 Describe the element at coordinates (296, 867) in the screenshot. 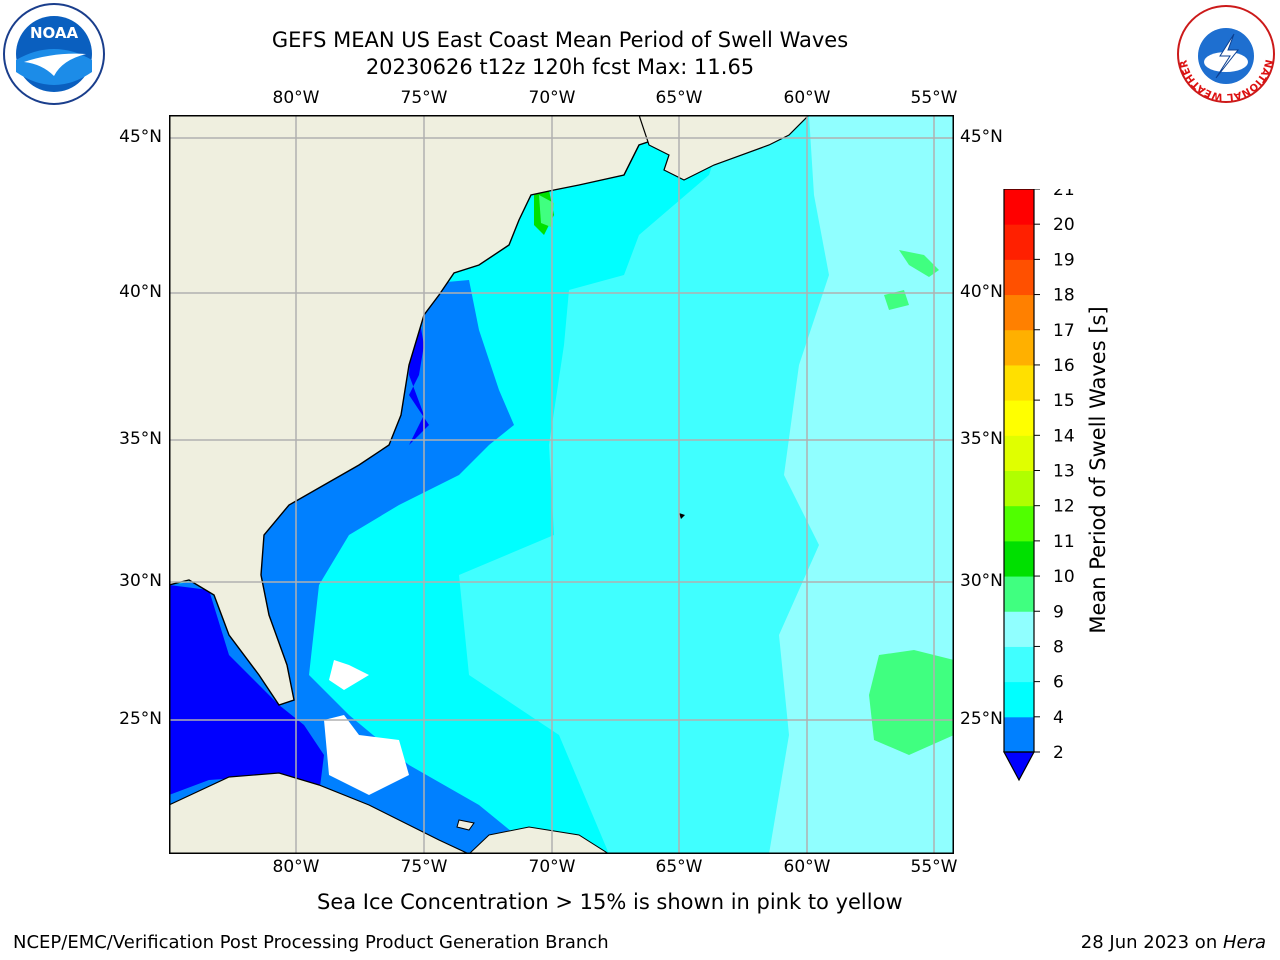

I see `lon-label-bottom-80w: 80°W` at that location.